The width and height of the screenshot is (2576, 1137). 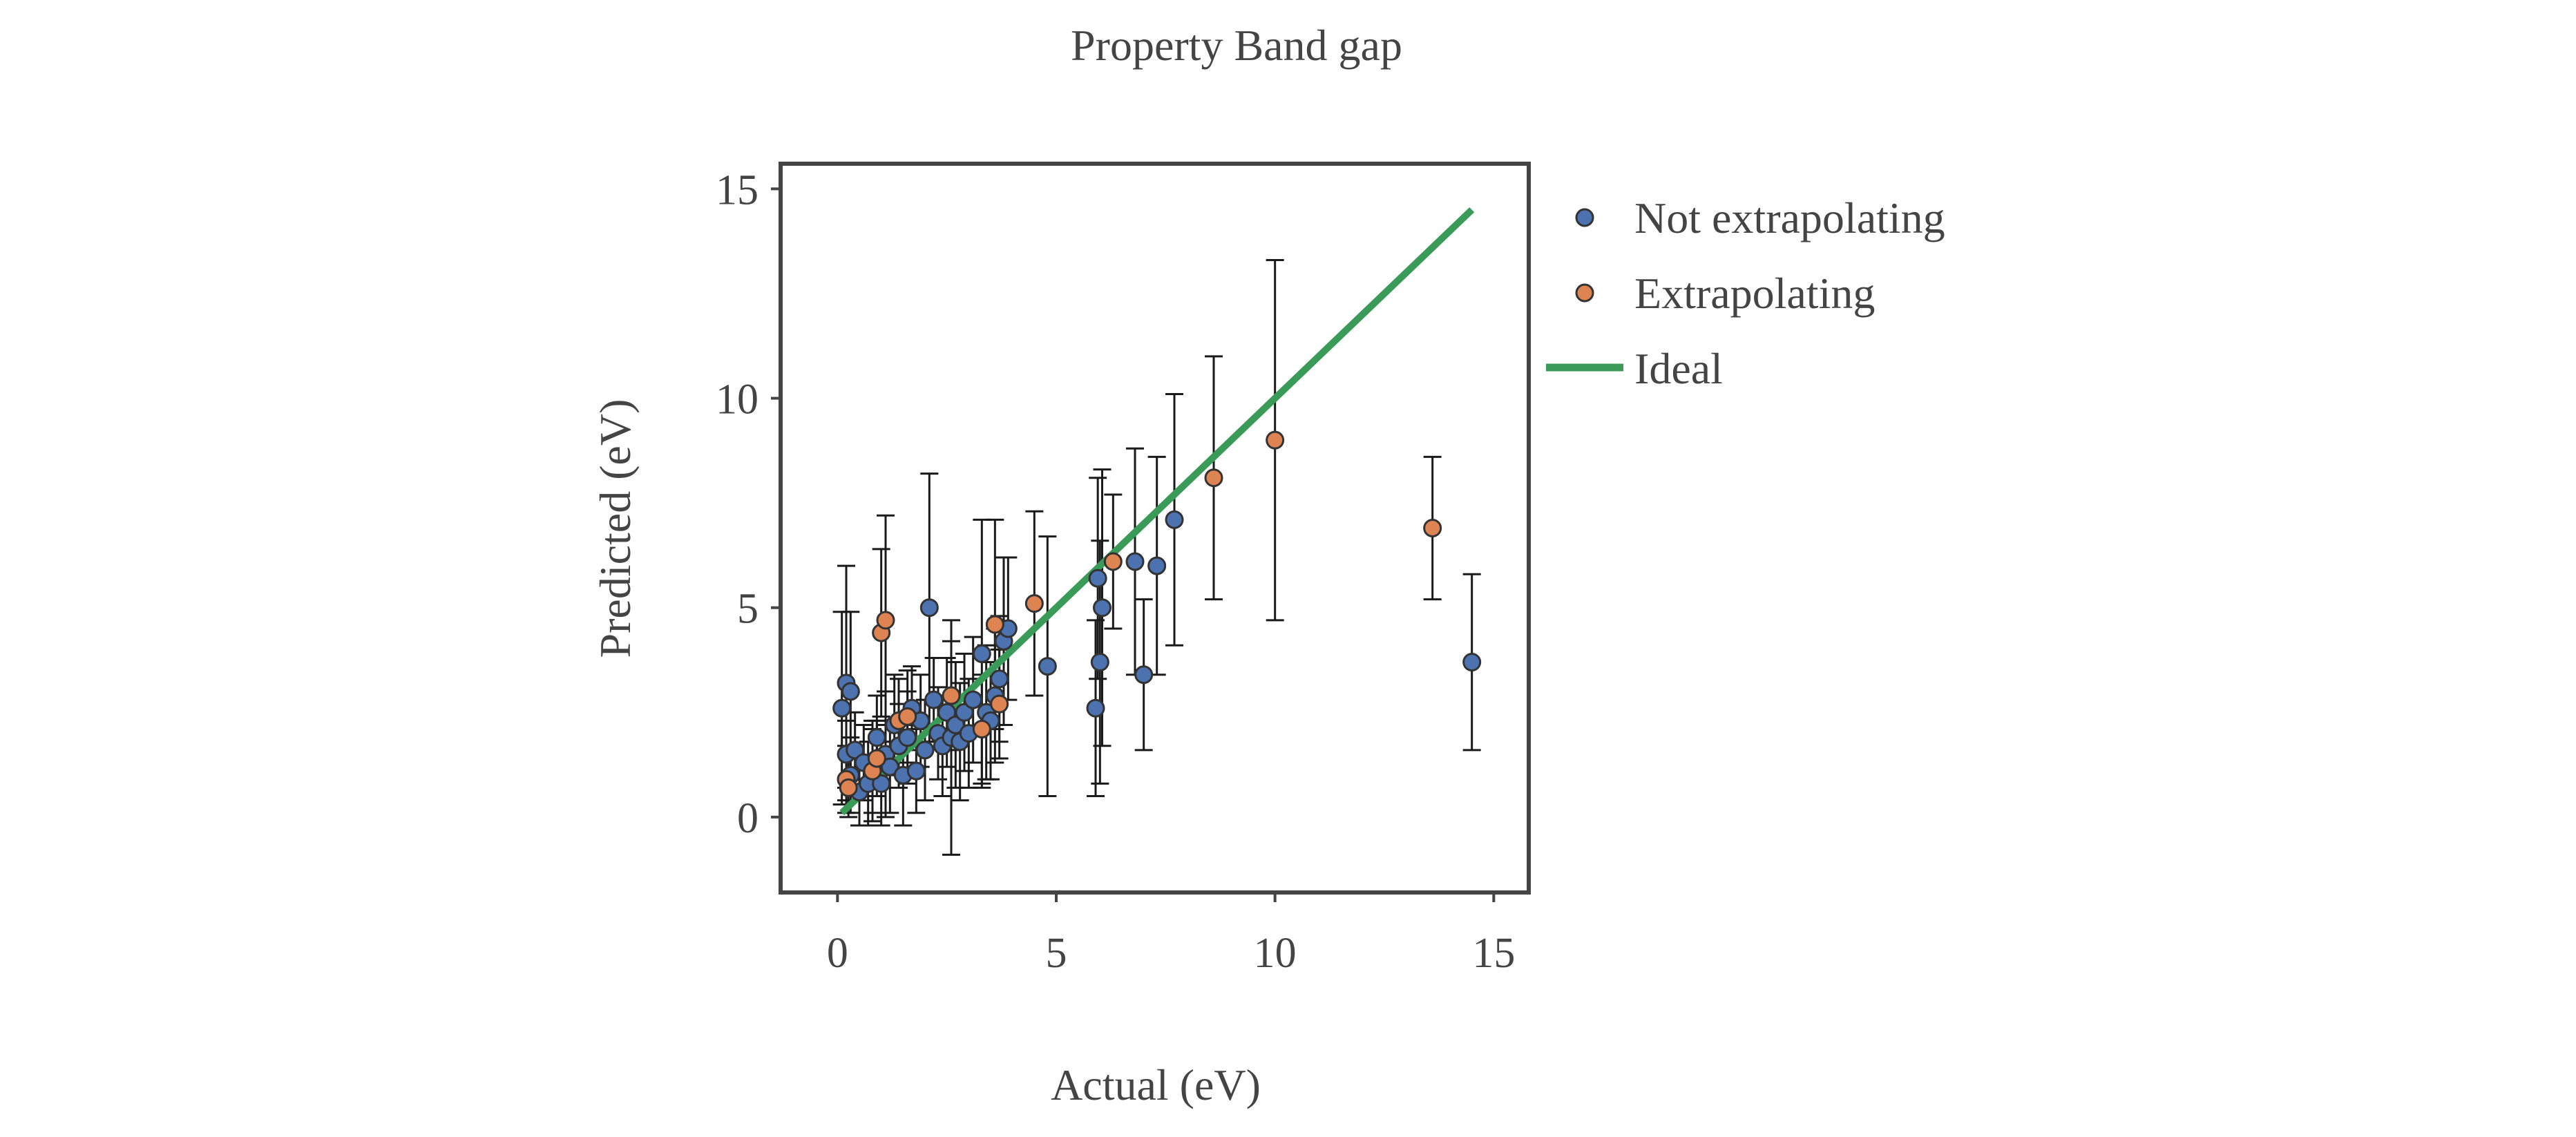 I want to click on ideal-line, so click(x=1157, y=511).